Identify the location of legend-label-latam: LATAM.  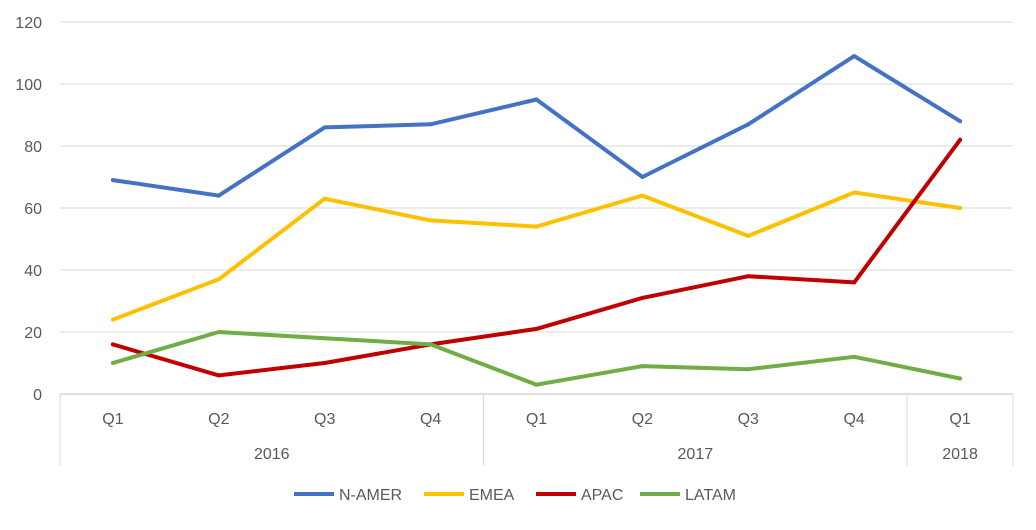
(710, 495).